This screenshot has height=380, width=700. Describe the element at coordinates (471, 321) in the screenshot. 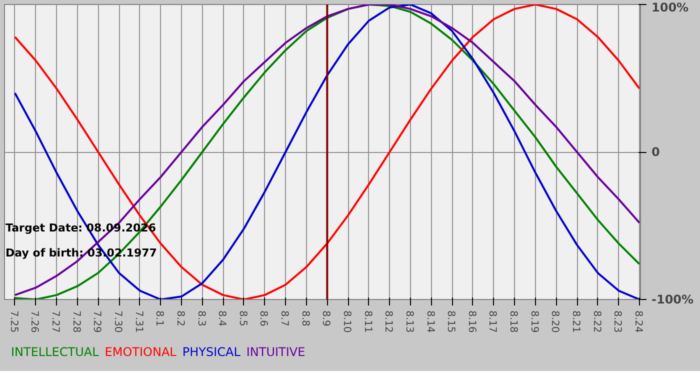

I see `x-tick-label: 8.16` at that location.